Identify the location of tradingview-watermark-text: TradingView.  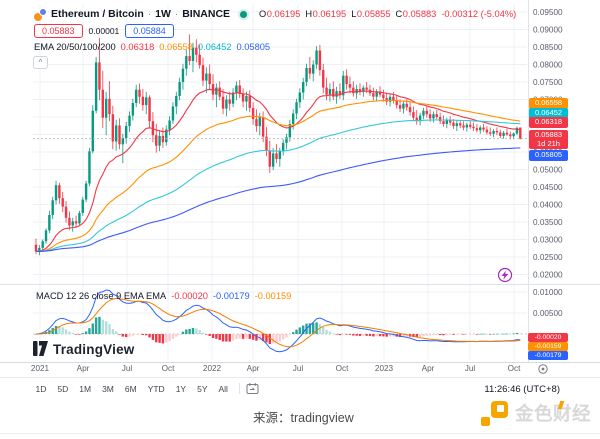
(94, 349).